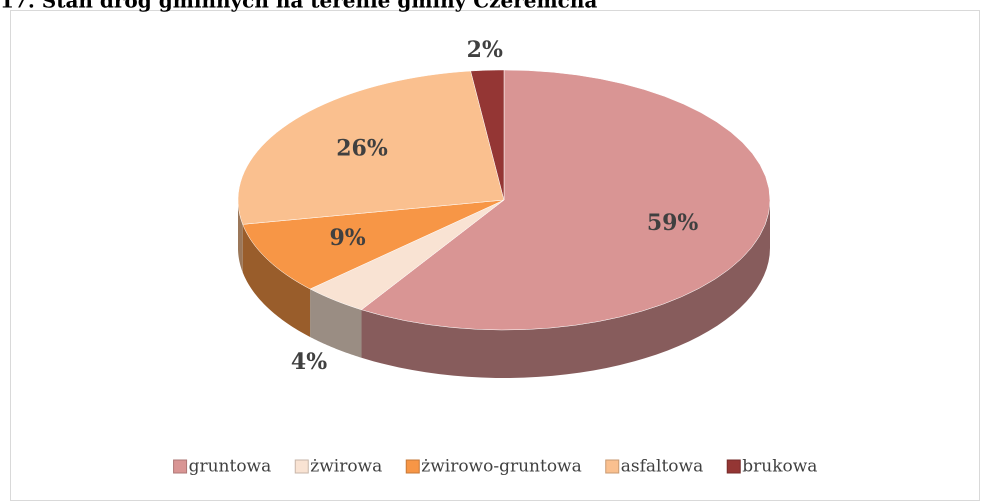  I want to click on data-label: 2%, so click(485, 50).